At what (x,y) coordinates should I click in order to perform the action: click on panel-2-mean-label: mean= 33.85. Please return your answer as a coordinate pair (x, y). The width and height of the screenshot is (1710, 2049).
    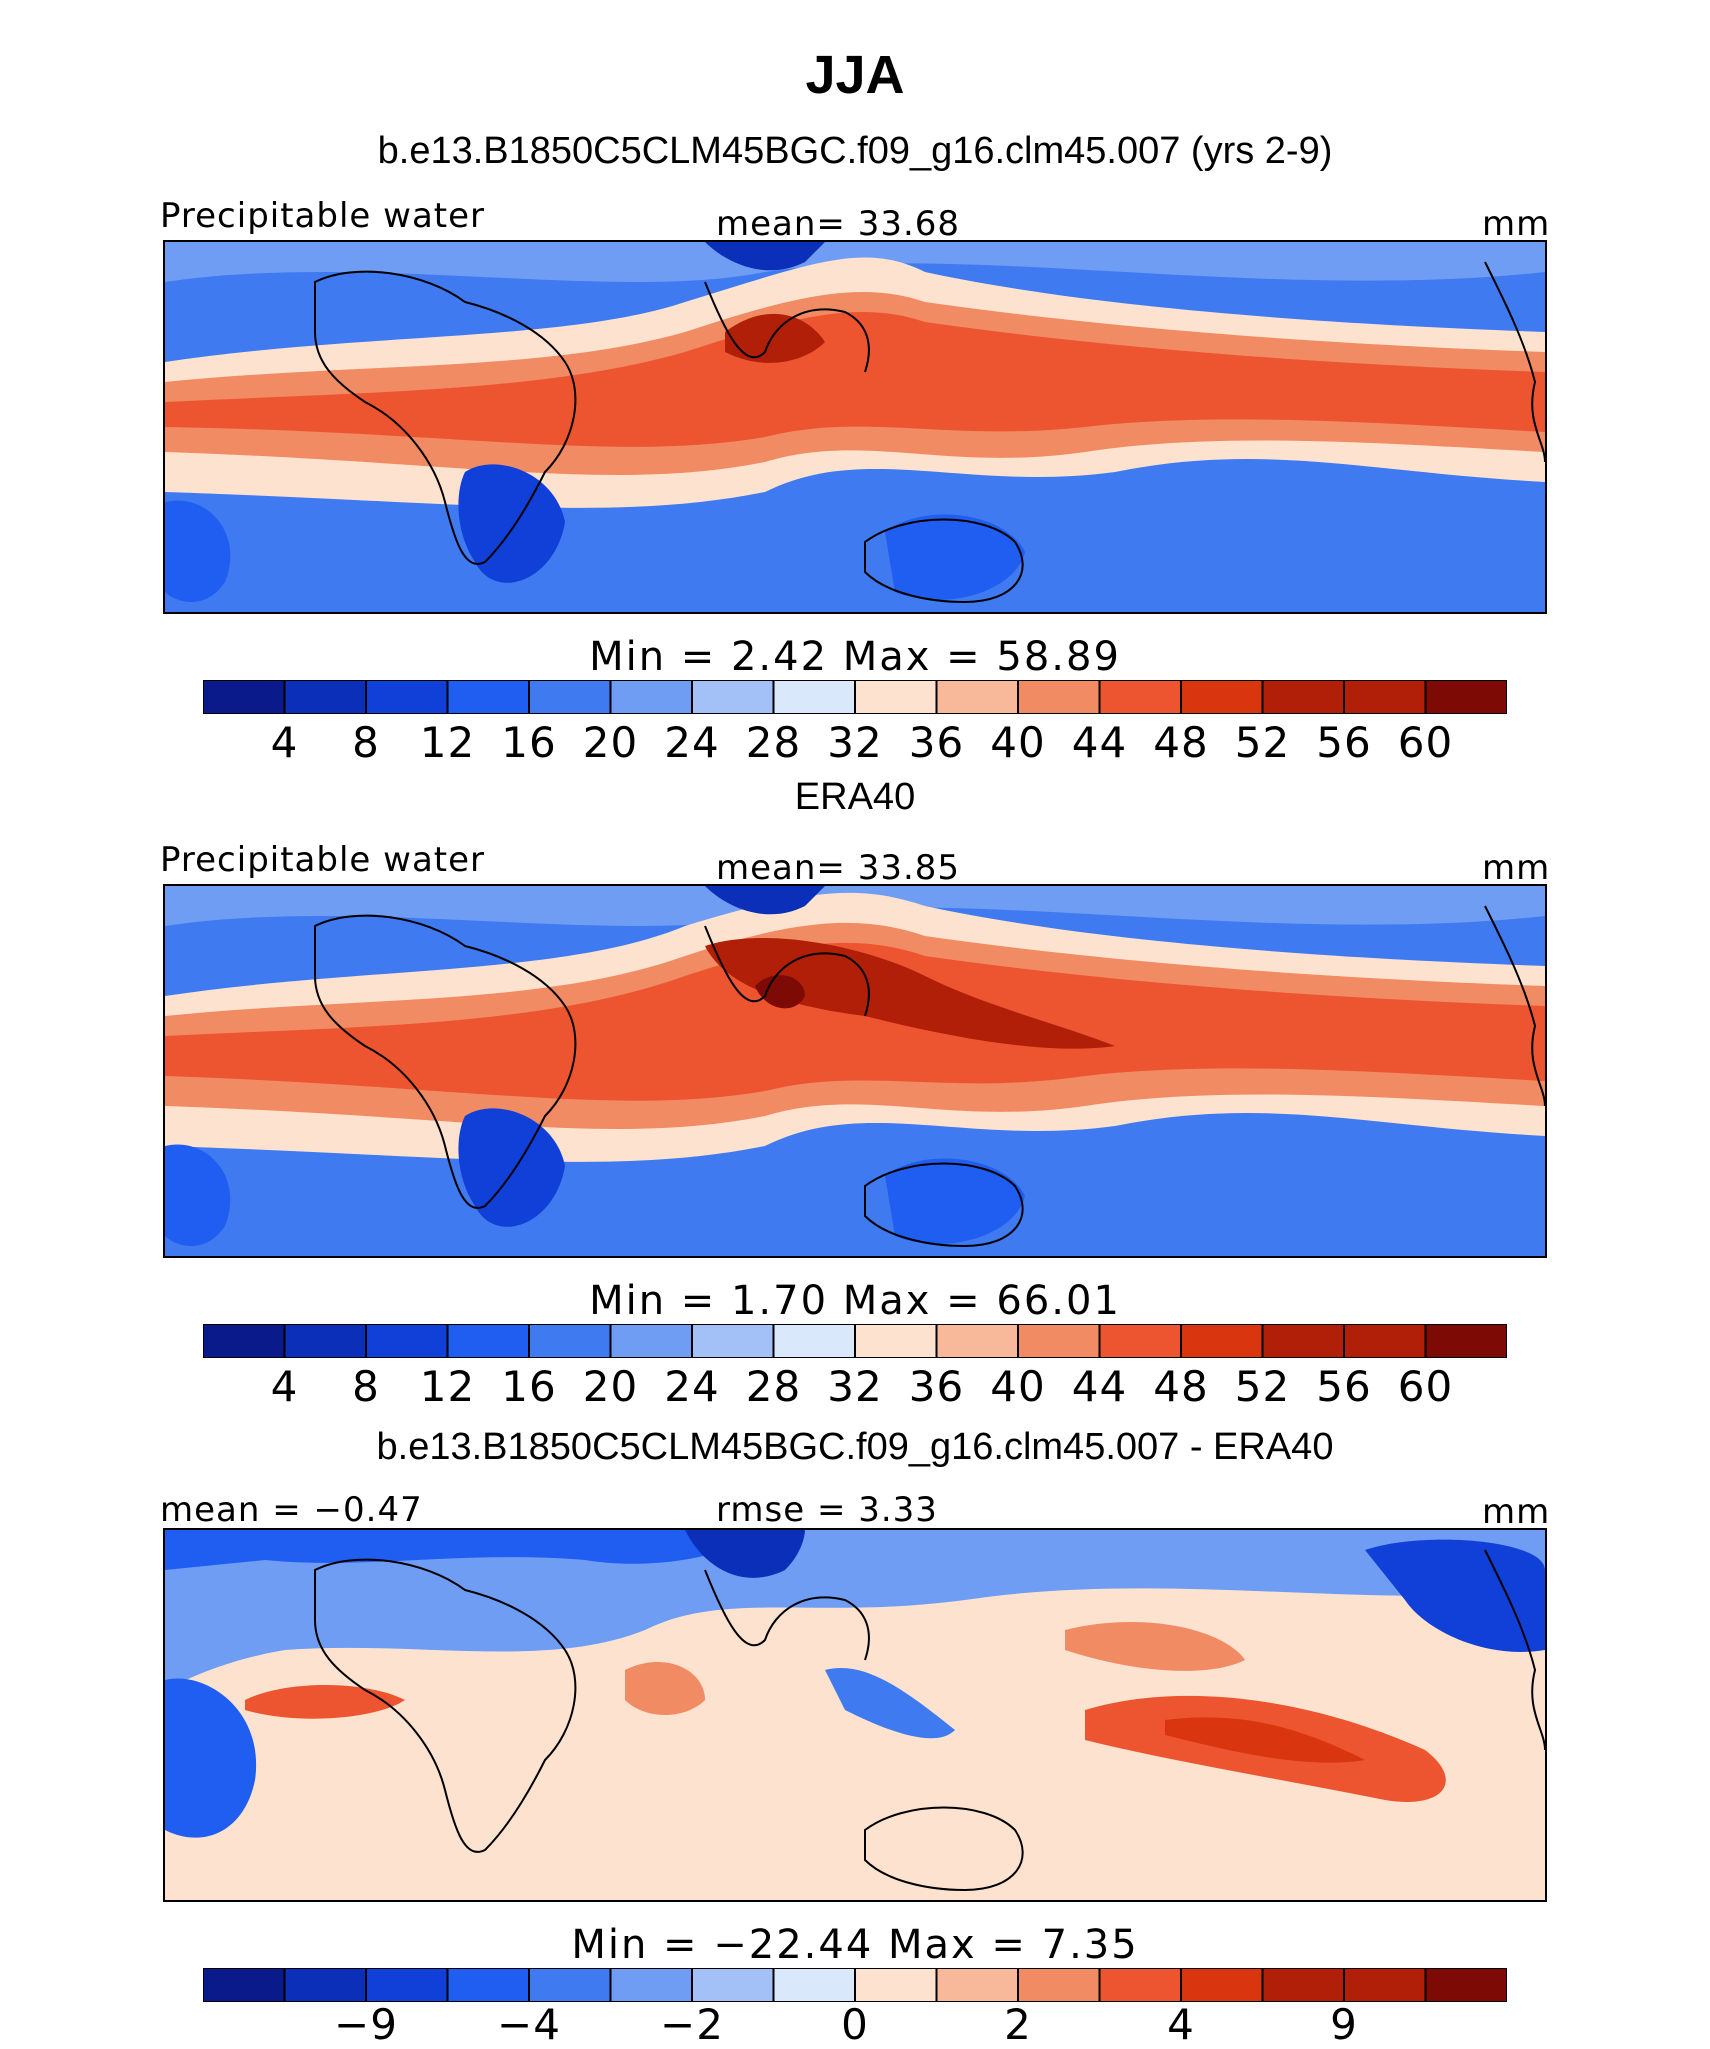
    Looking at the image, I should click on (838, 868).